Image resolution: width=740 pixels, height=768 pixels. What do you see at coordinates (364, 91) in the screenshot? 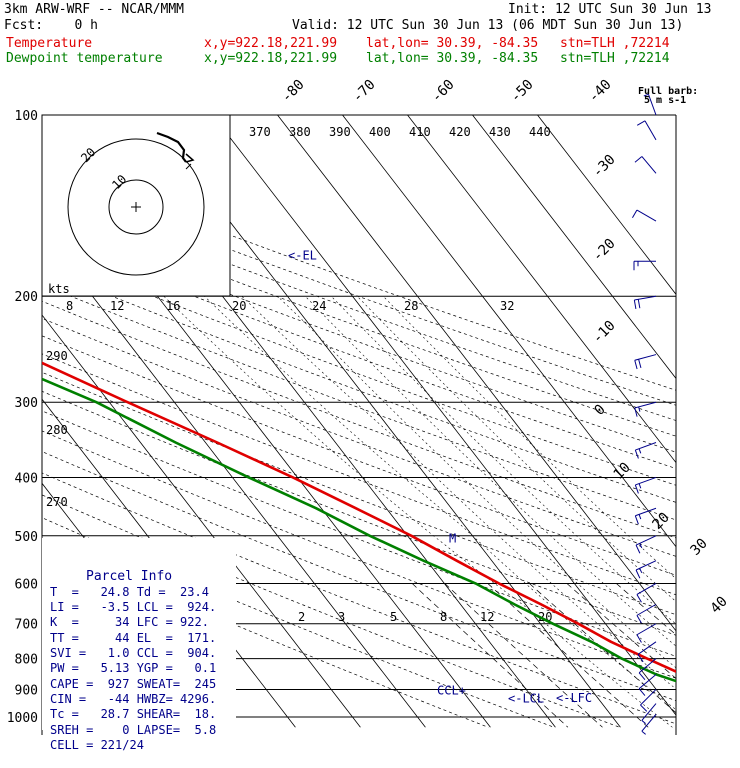
I see `isotherm-label: -70` at bounding box center [364, 91].